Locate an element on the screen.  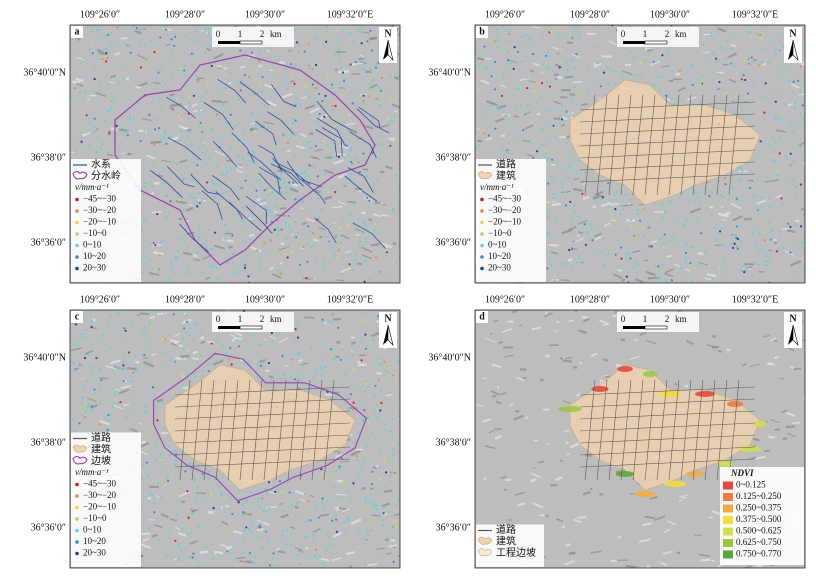
watershed is located at coordinates (245, 160).